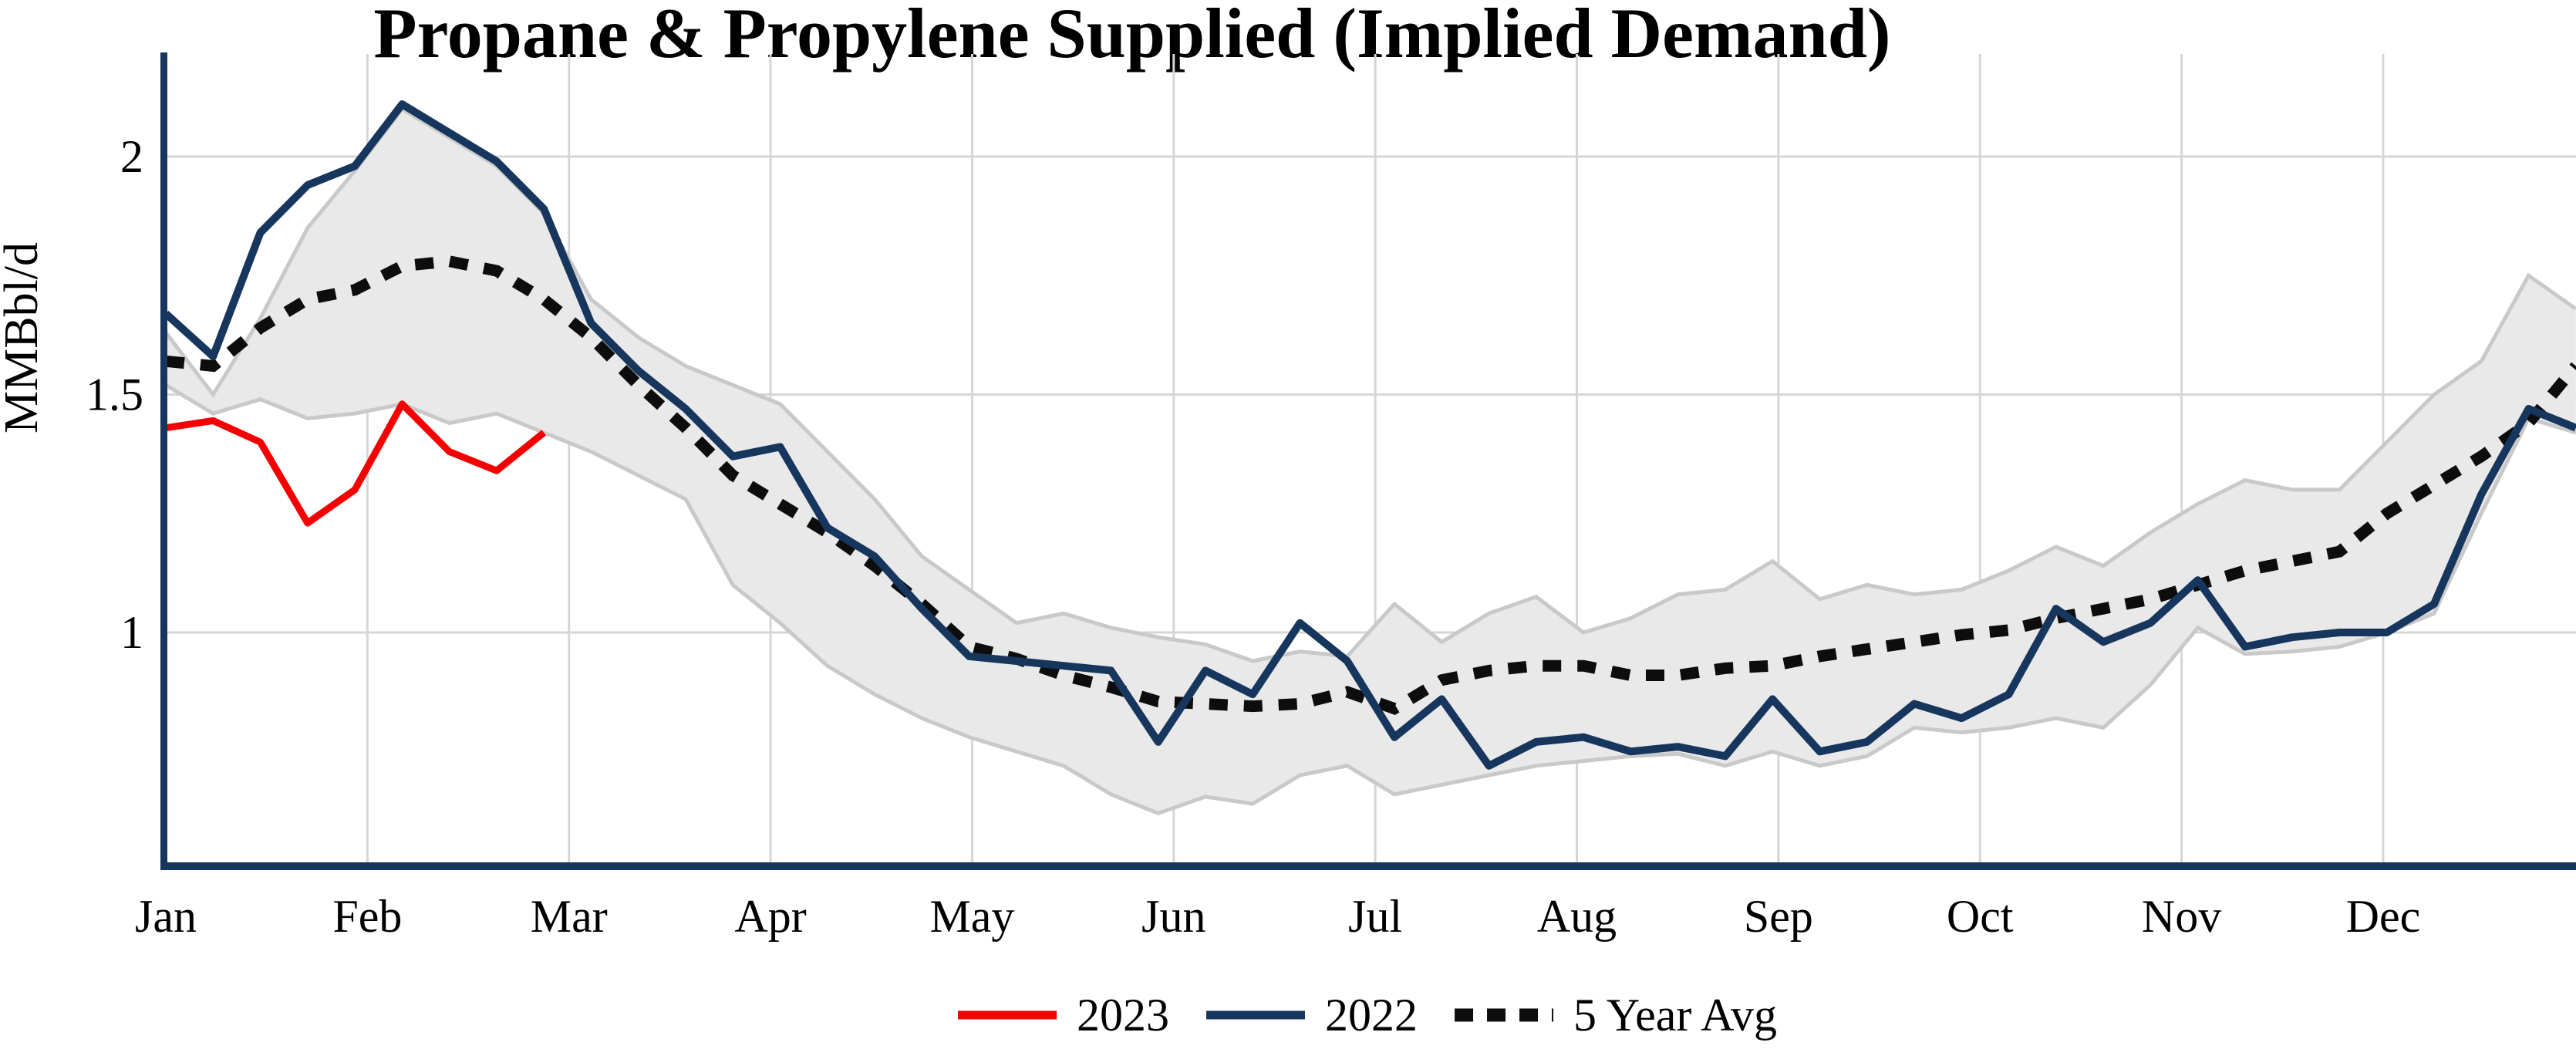 This screenshot has width=2576, height=1049. What do you see at coordinates (1577, 916) in the screenshot?
I see `x-tick-label-aug: Aug` at bounding box center [1577, 916].